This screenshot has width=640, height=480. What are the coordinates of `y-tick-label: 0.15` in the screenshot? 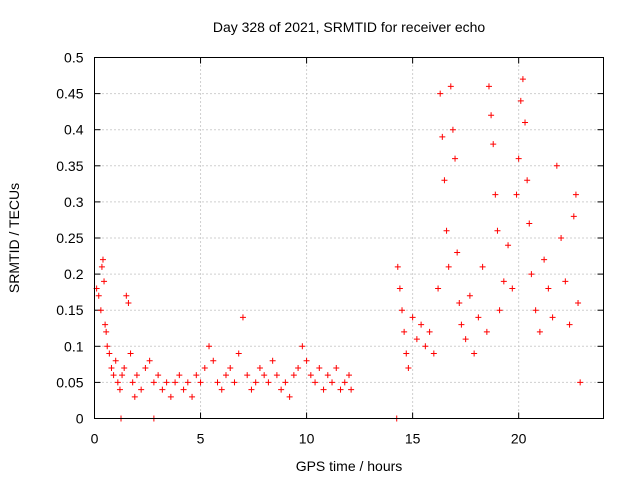 It's located at (69, 310).